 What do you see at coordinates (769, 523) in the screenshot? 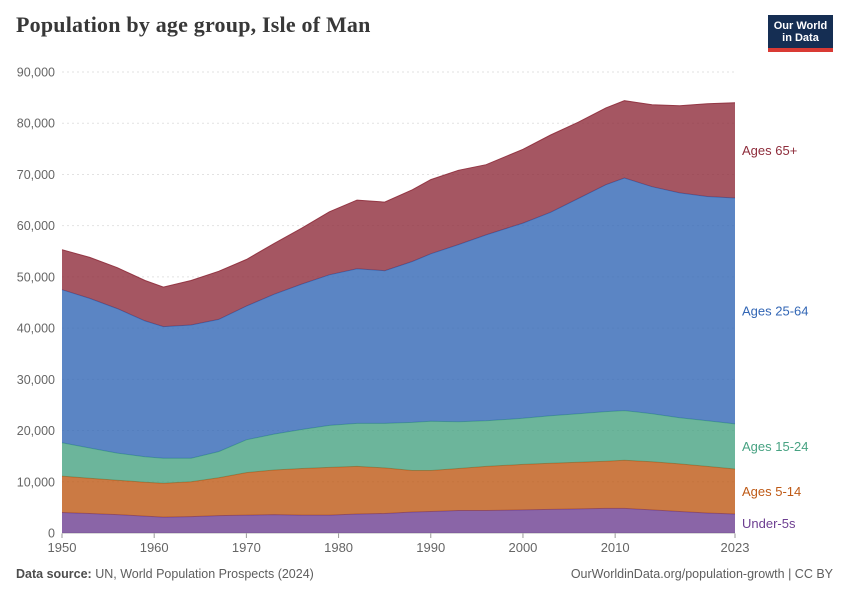
I see `legend-label-under-5s: Under-5s` at bounding box center [769, 523].